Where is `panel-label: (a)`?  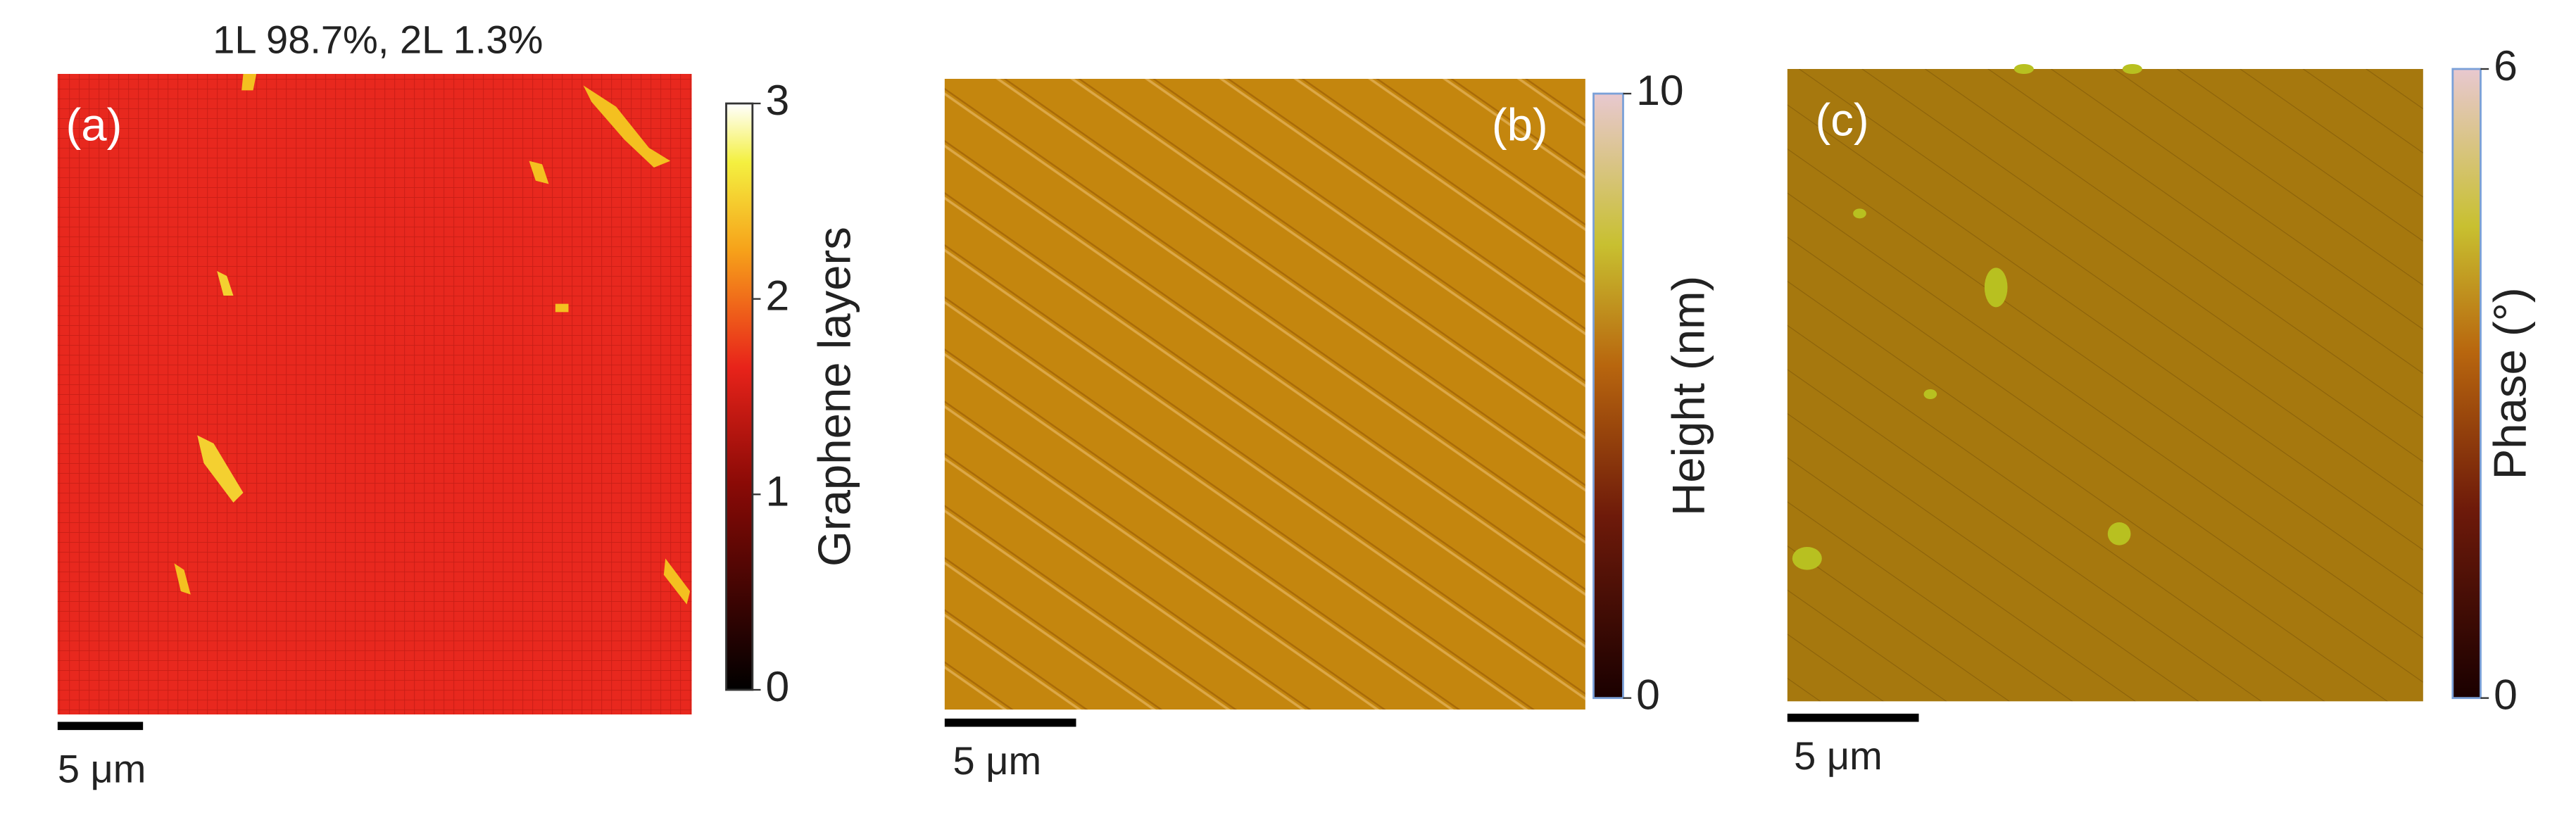 panel-label: (a) is located at coordinates (94, 125).